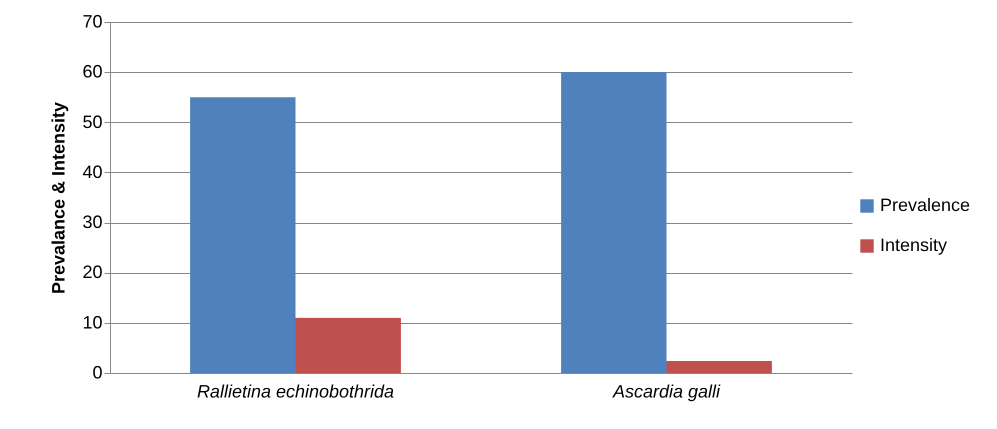 This screenshot has height=429, width=997. I want to click on y-tick-label: 30, so click(92, 222).